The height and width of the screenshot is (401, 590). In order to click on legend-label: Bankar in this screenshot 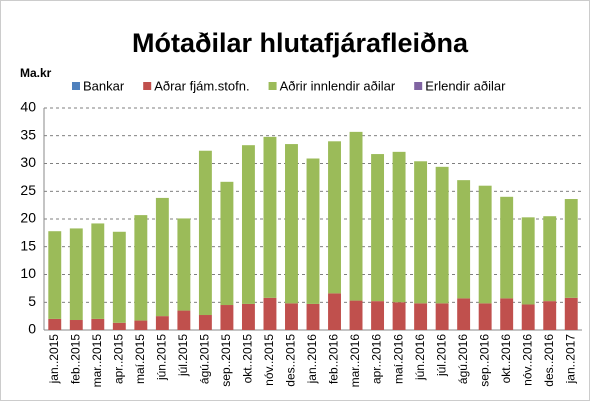, I will do `click(104, 85)`.